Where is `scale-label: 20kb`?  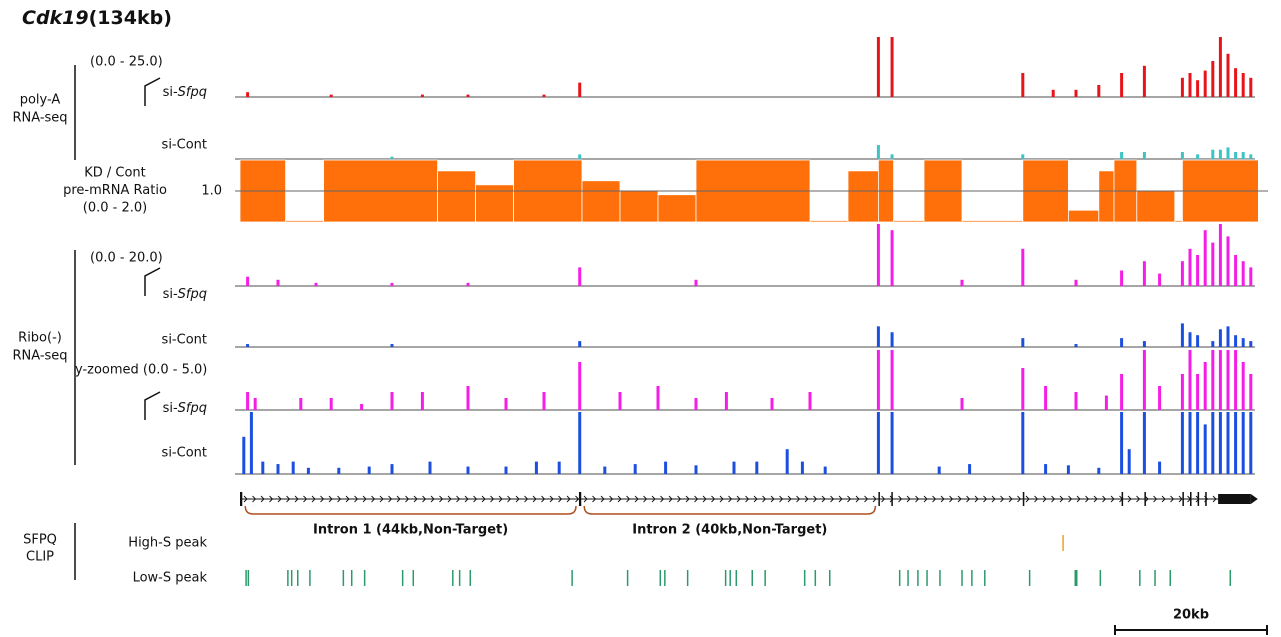 scale-label: 20kb is located at coordinates (1191, 615).